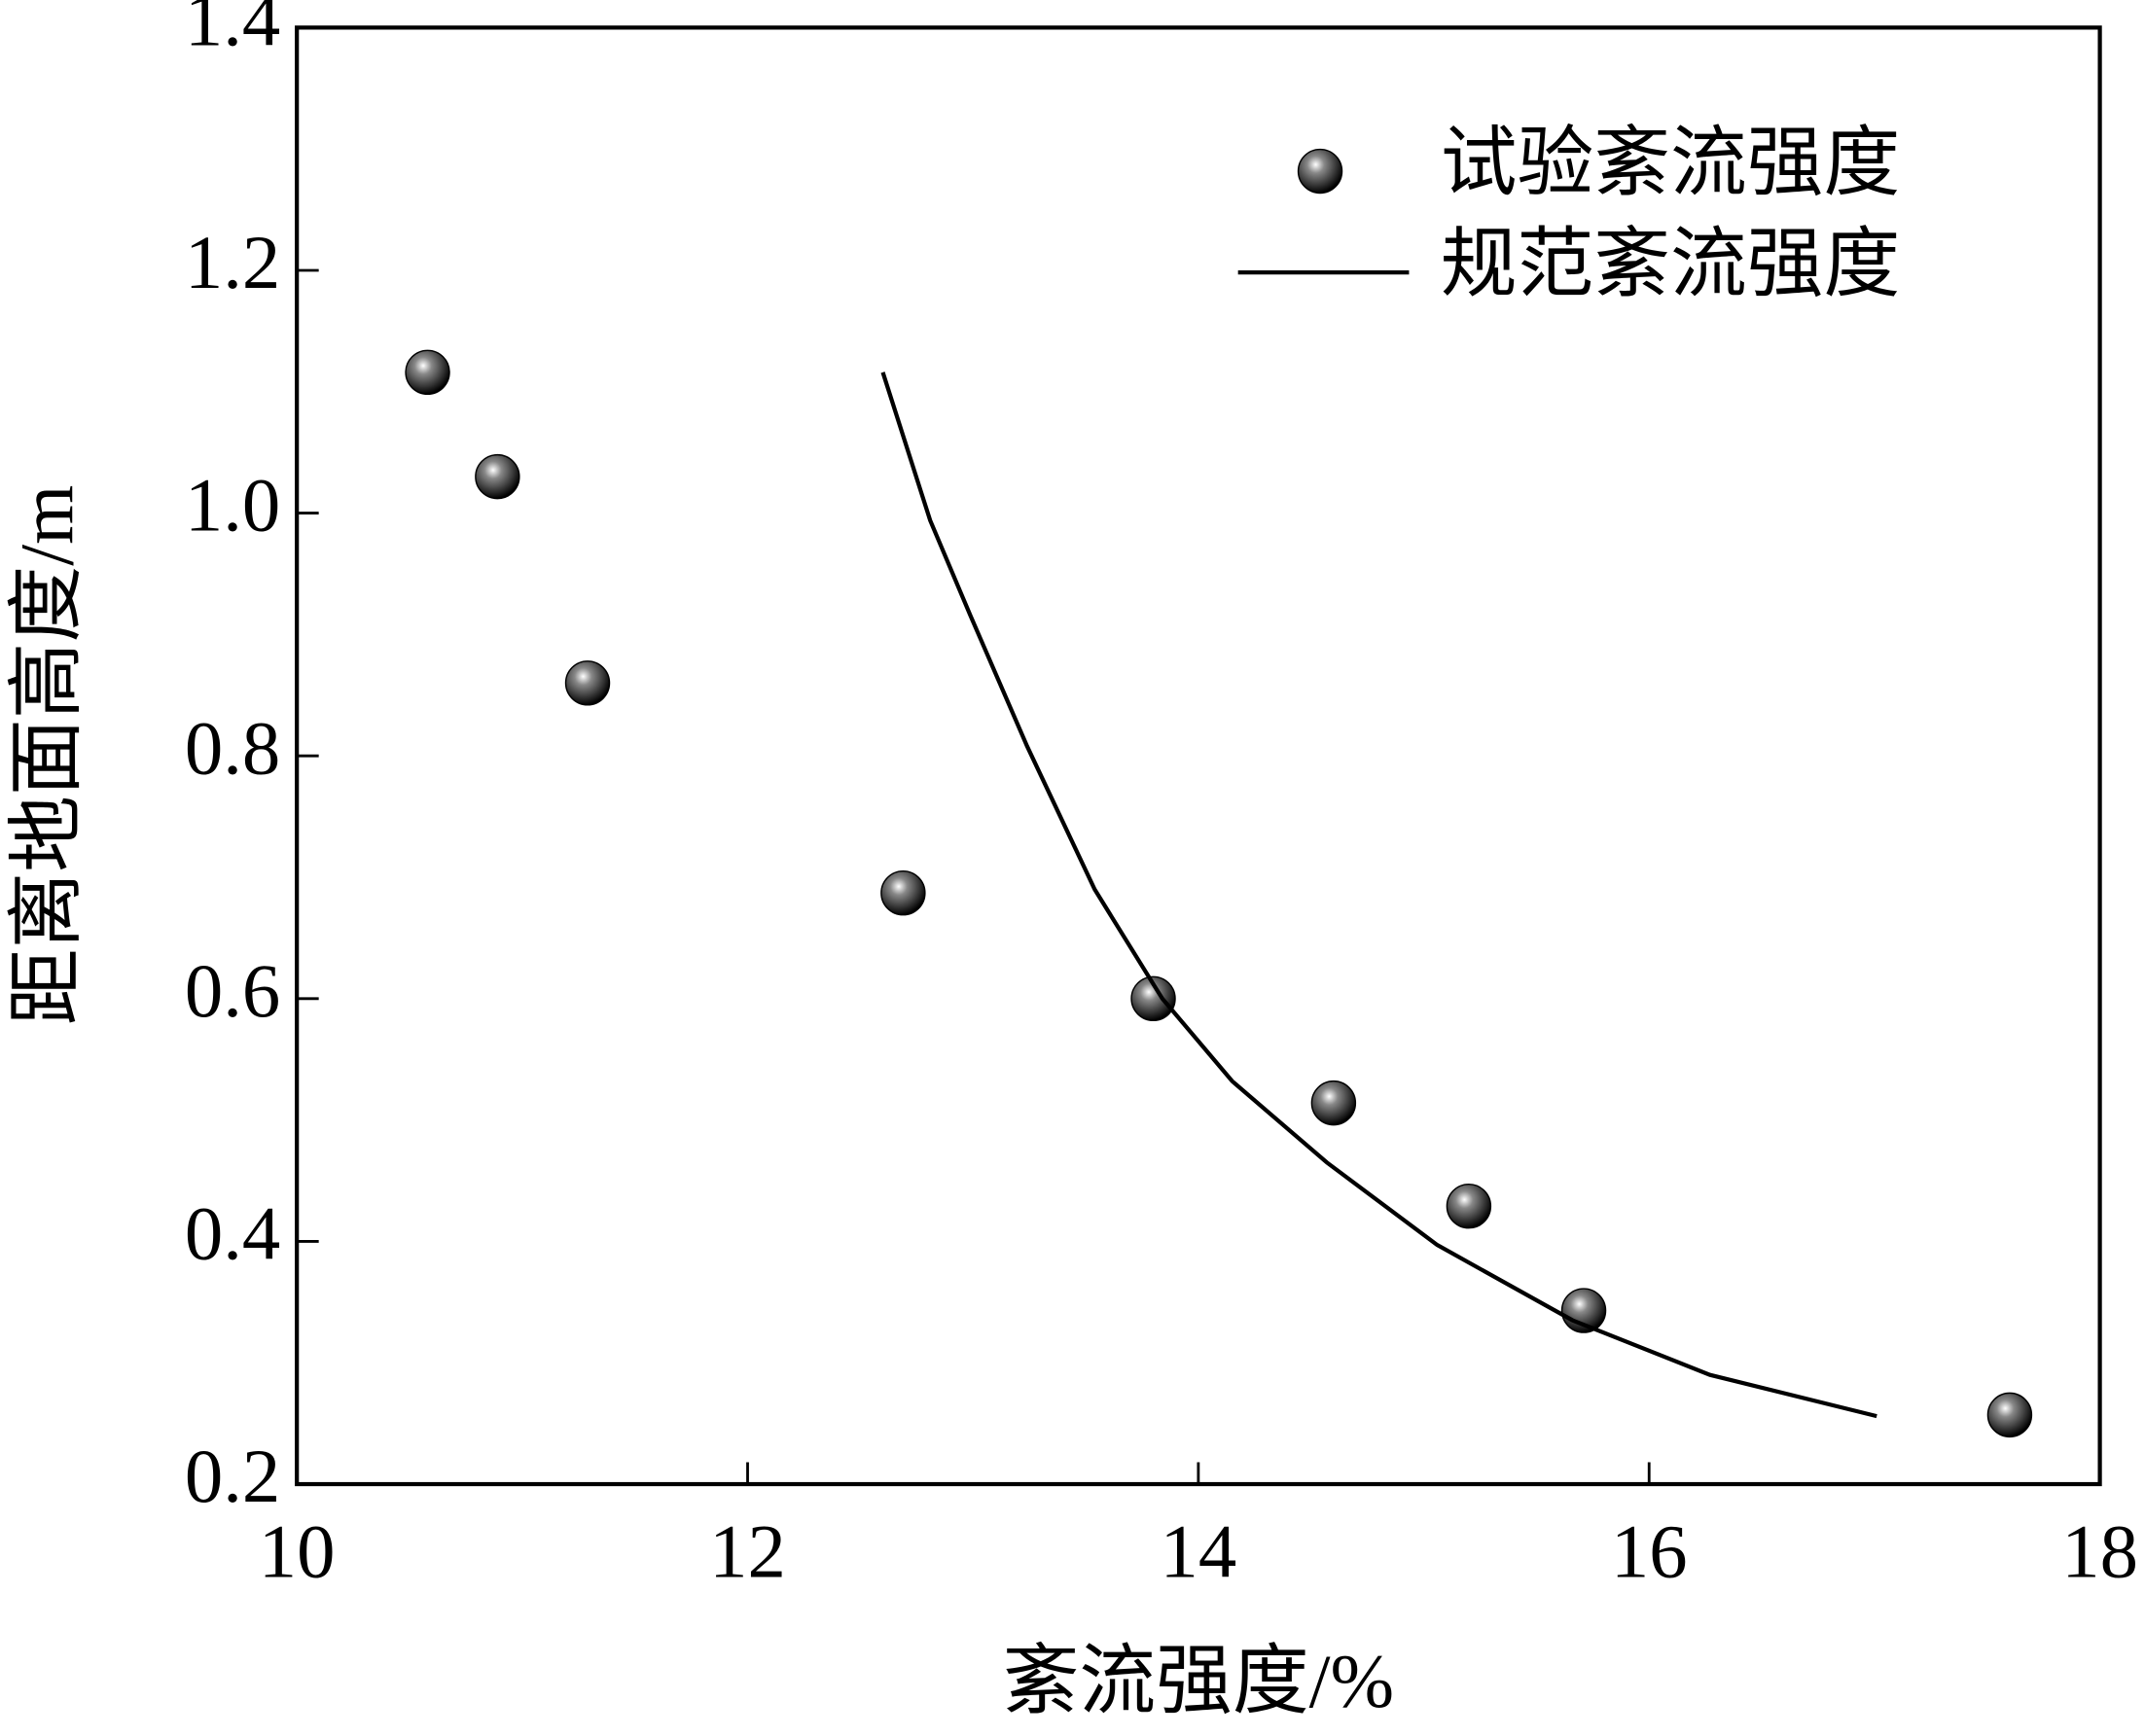  I want to click on y-tick-label: 1.0, so click(232, 506).